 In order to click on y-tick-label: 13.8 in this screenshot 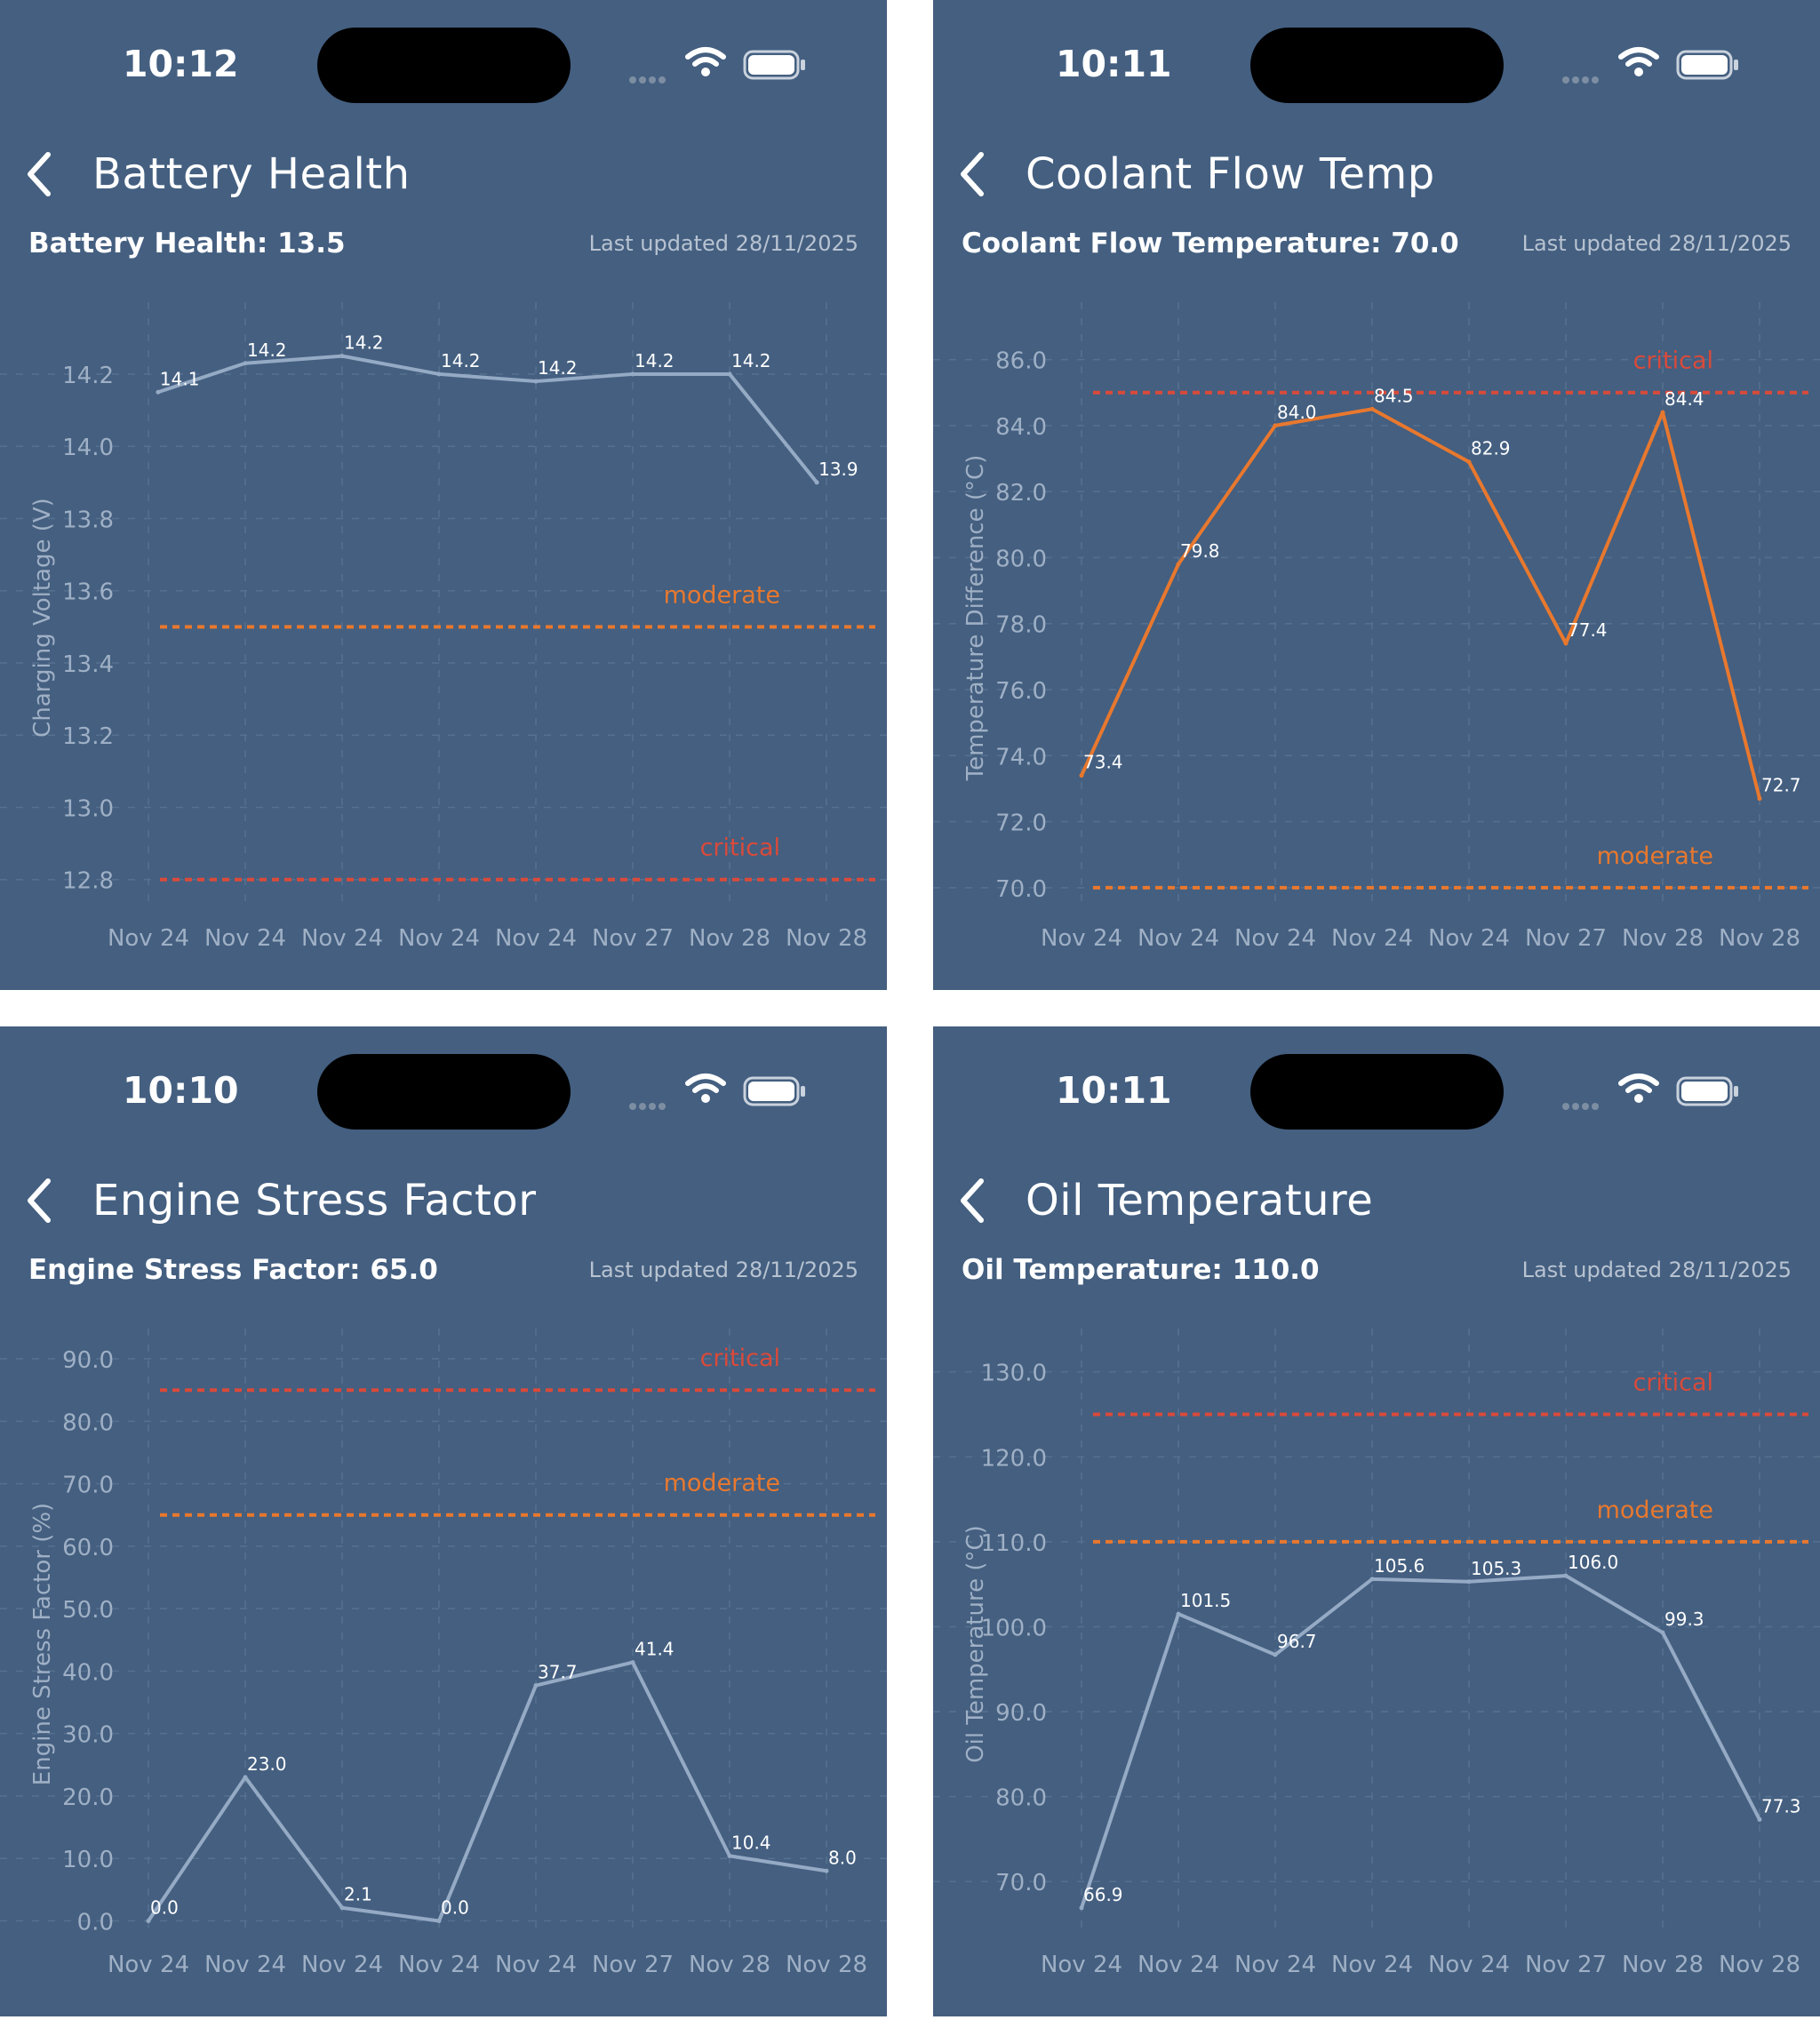, I will do `click(88, 520)`.